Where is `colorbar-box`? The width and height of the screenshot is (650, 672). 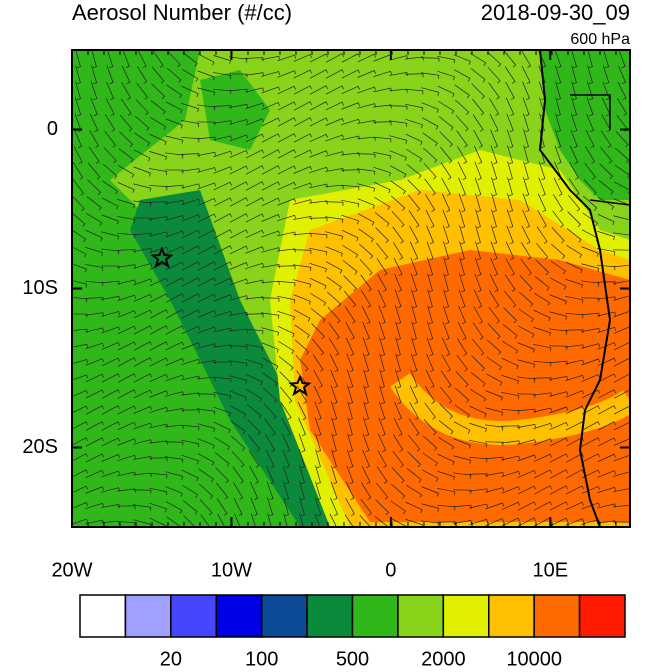 colorbar-box is located at coordinates (466, 616).